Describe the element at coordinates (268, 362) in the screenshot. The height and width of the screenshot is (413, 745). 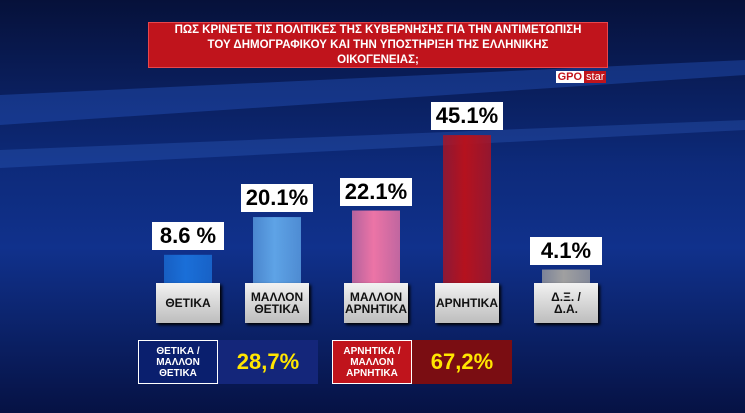
I see `summary-value: 28,7%` at that location.